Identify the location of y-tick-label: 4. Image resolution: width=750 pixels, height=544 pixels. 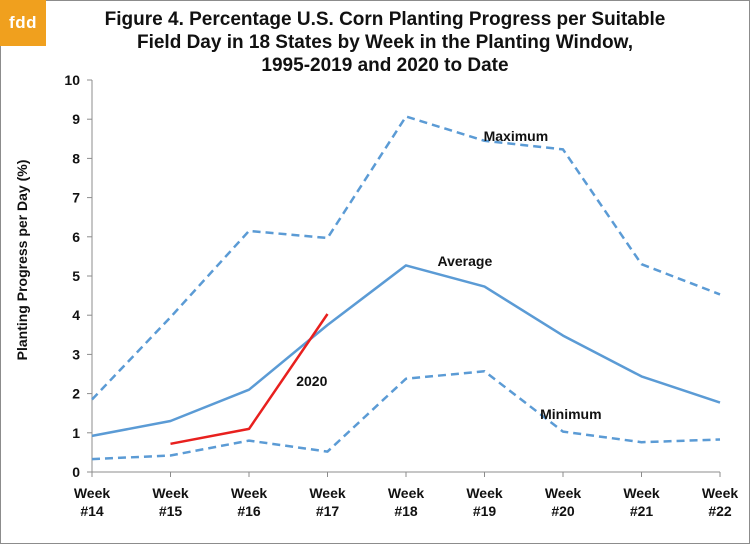
(76, 315).